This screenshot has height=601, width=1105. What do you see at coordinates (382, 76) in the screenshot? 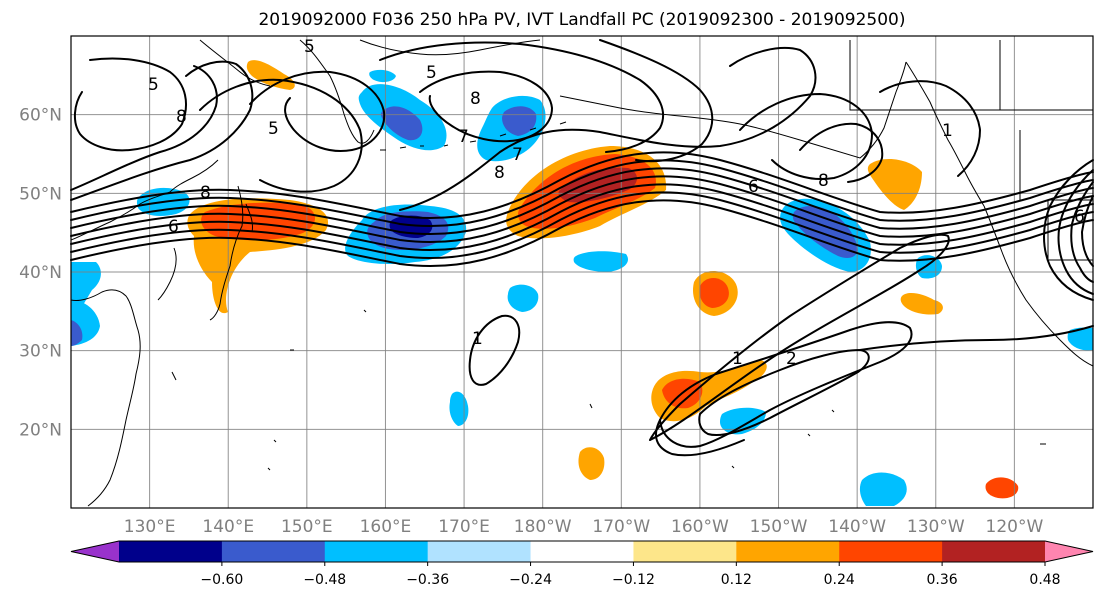
I see `negative-anomaly-sea-of-okhotsk-north` at bounding box center [382, 76].